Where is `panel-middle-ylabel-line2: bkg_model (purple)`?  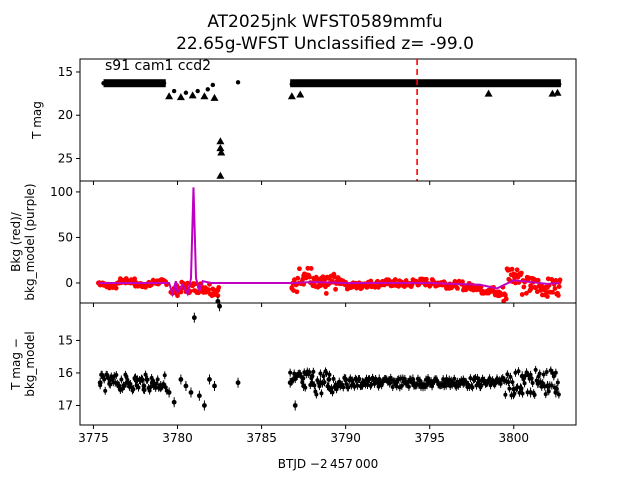 panel-middle-ylabel-line2: bkg_model (purple) is located at coordinates (30, 241).